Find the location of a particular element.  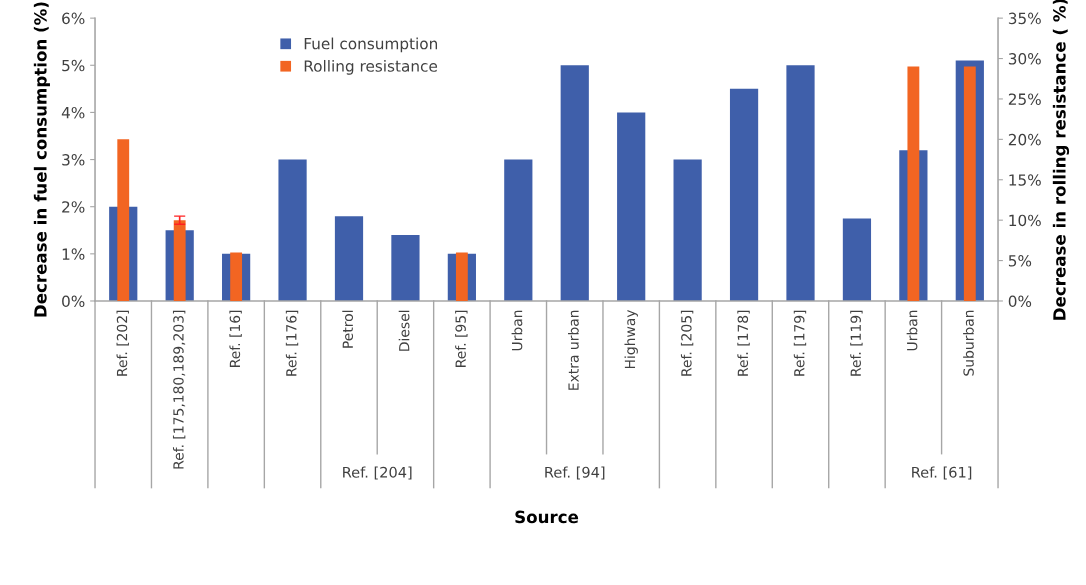

y-tick-label: 3% is located at coordinates (73, 160).